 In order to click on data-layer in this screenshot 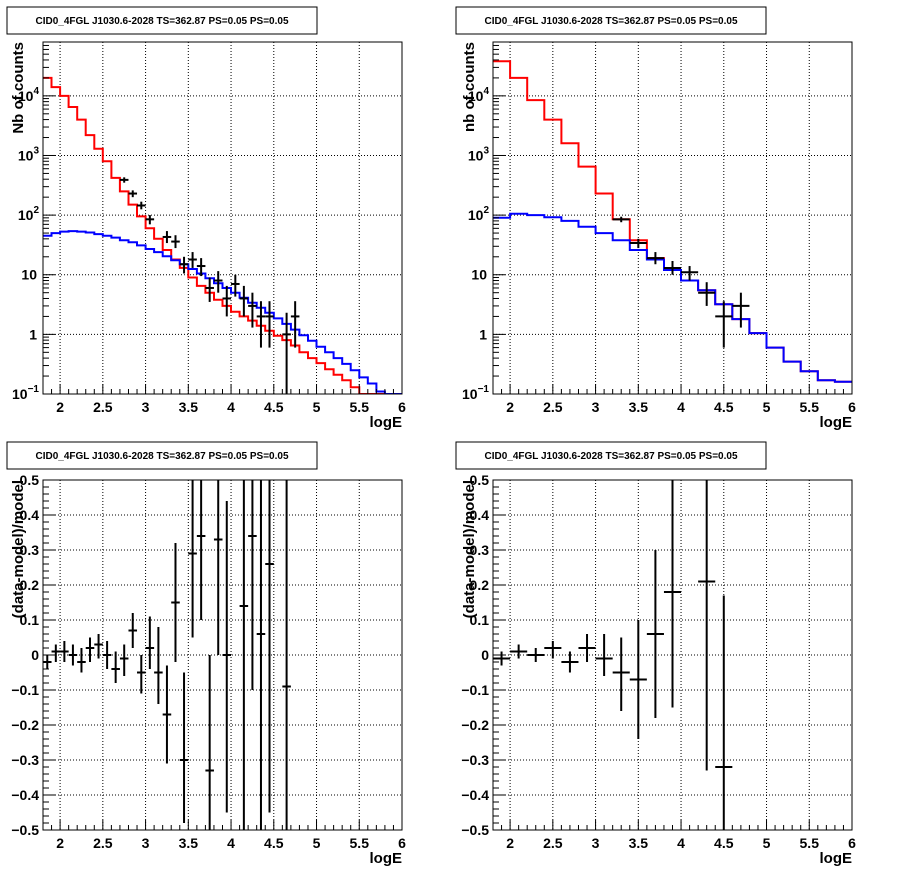, I will do `click(613, 655)`.